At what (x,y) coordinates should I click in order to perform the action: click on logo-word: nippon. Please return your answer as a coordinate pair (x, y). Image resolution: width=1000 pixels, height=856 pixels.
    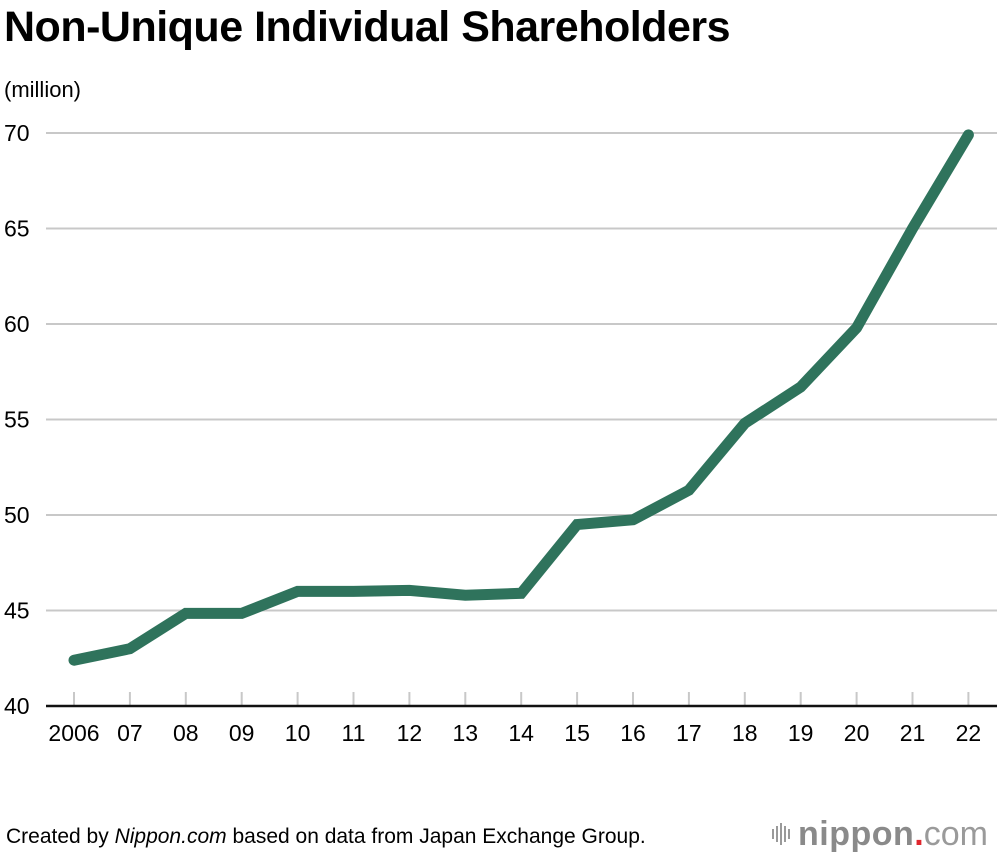
    Looking at the image, I should click on (856, 834).